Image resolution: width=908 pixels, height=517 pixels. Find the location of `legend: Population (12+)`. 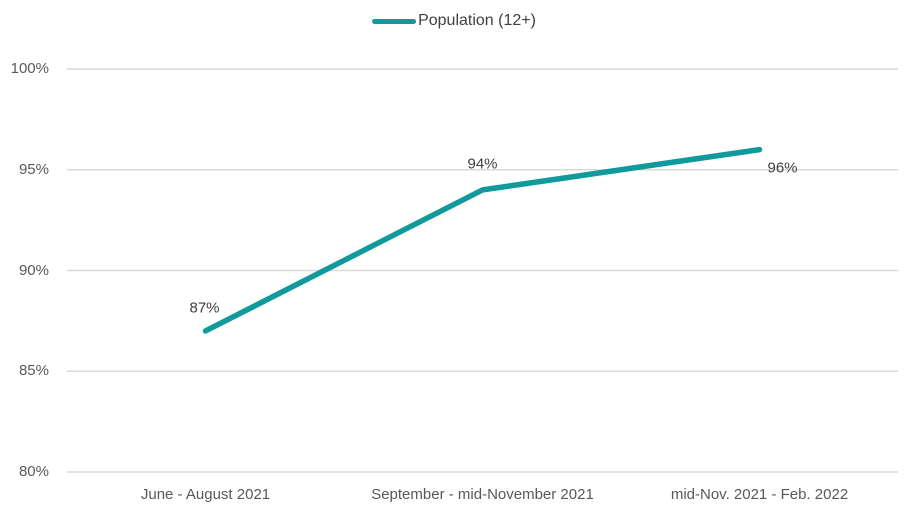

legend: Population (12+) is located at coordinates (454, 21).